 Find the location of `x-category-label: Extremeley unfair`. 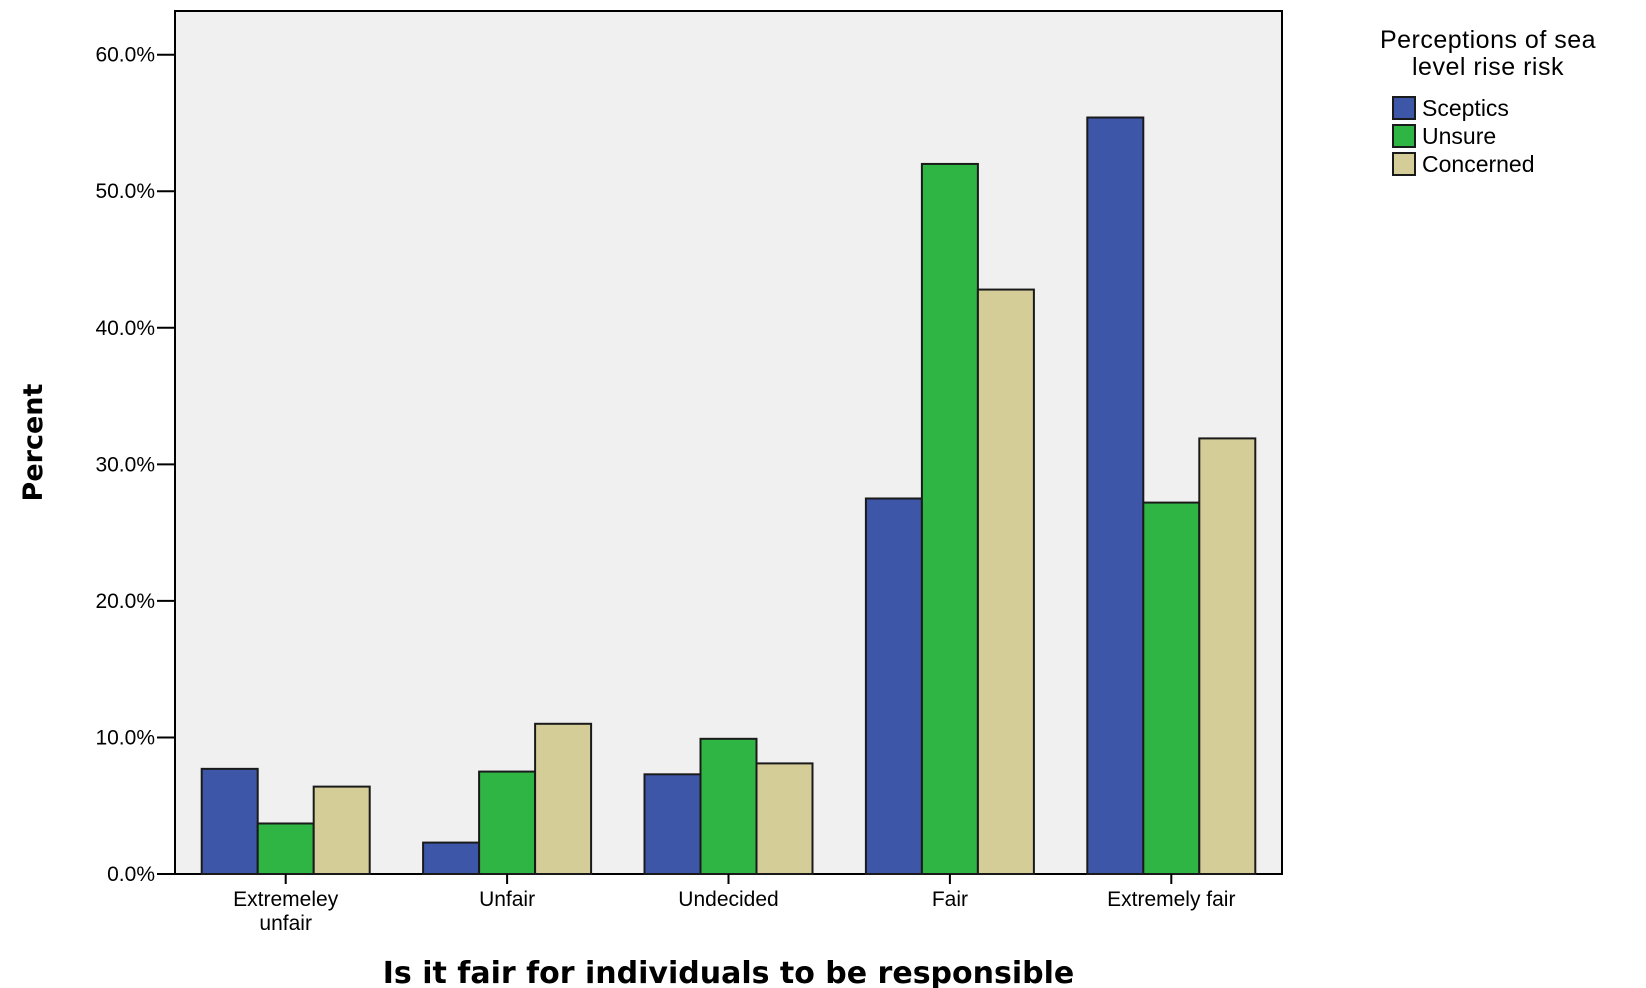

x-category-label: Extremeley unfair is located at coordinates (286, 911).